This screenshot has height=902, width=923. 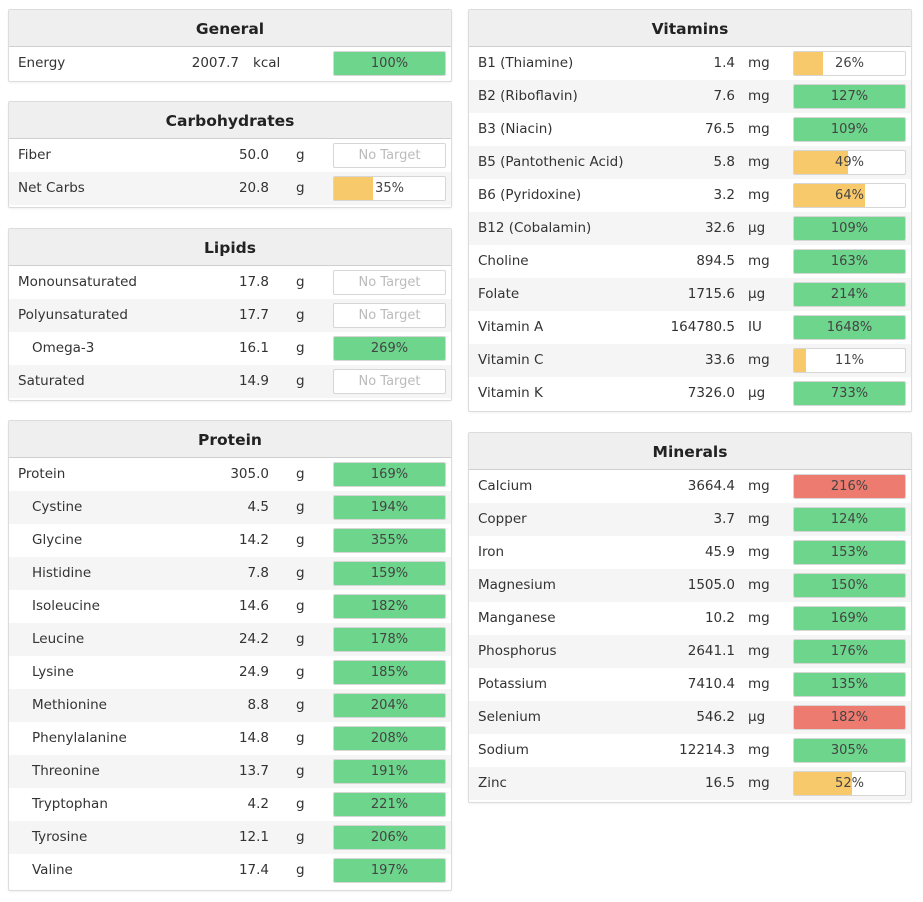 What do you see at coordinates (530, 195) in the screenshot?
I see `nutrient-name: B6 (Pyridoxine)` at bounding box center [530, 195].